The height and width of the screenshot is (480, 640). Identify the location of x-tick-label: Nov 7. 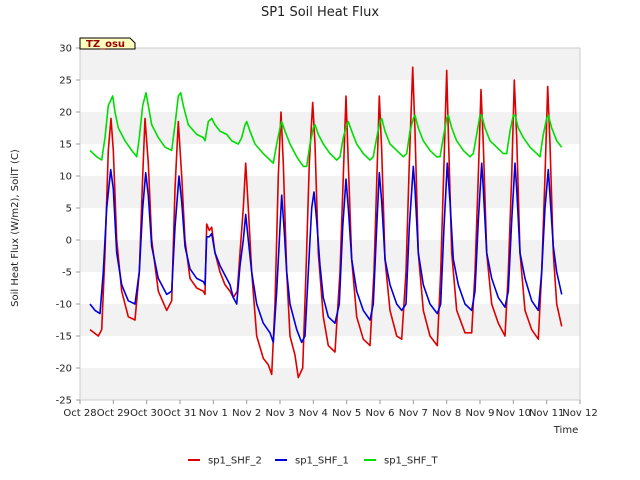
(413, 413).